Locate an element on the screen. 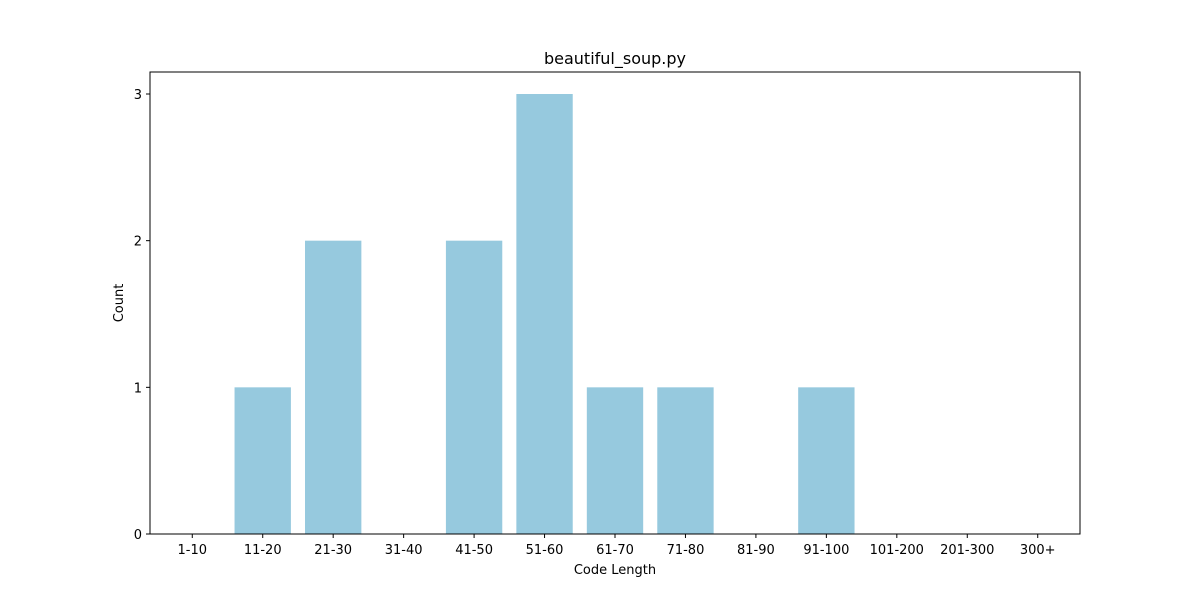 The width and height of the screenshot is (1200, 600). y-axis-label: Count is located at coordinates (119, 303).